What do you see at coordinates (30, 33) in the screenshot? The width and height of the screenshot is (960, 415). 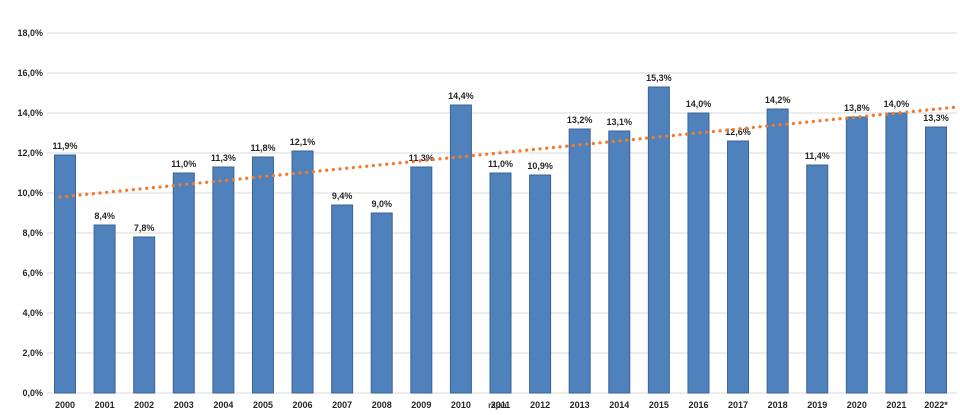 I see `y-tick-label: 18,0%` at bounding box center [30, 33].